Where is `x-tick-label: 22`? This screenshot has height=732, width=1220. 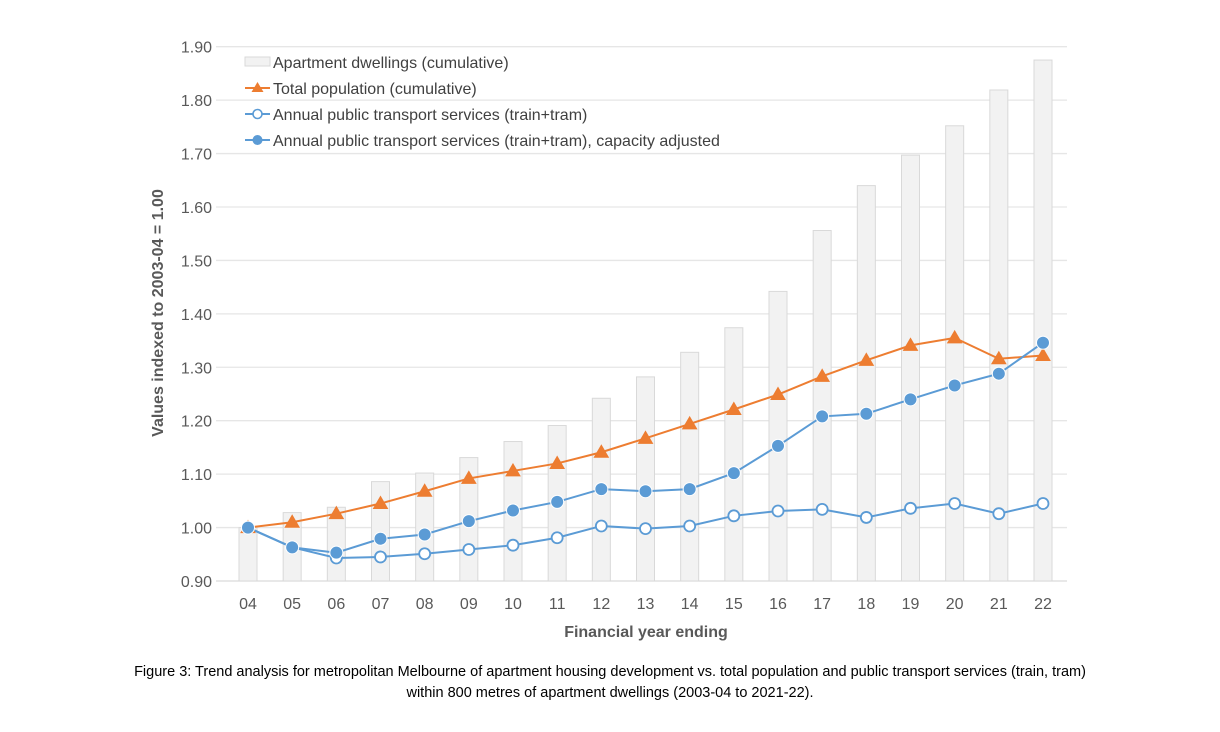
x-tick-label: 22 is located at coordinates (1043, 604).